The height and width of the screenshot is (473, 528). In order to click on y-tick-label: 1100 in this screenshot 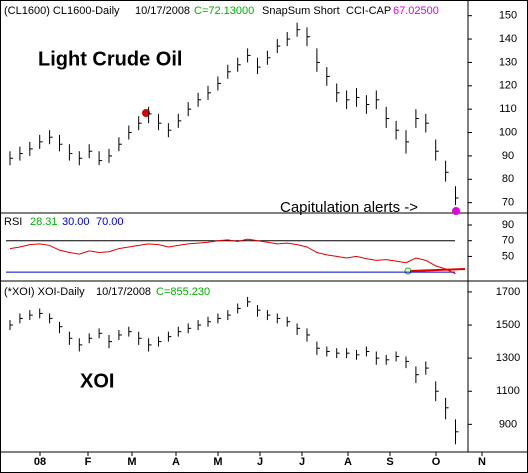, I will do `click(508, 391)`.